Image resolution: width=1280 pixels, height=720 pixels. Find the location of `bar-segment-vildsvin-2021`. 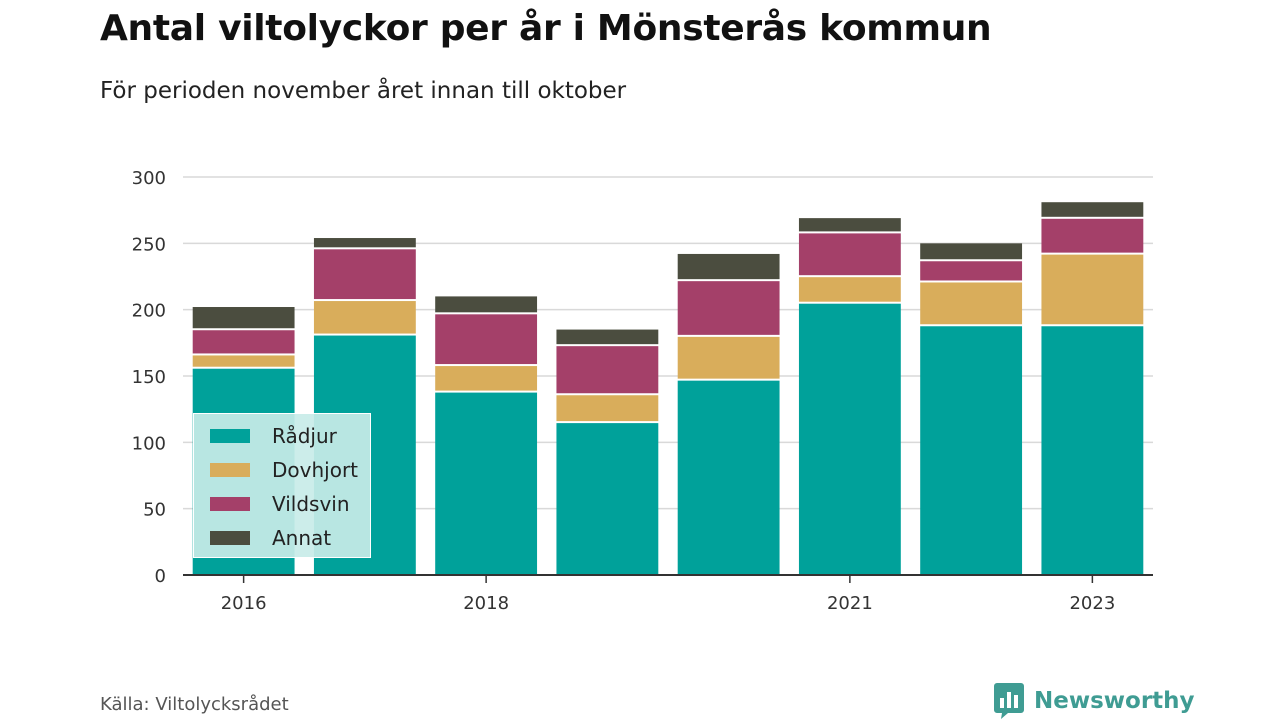

bar-segment-vildsvin-2021 is located at coordinates (849, 254).